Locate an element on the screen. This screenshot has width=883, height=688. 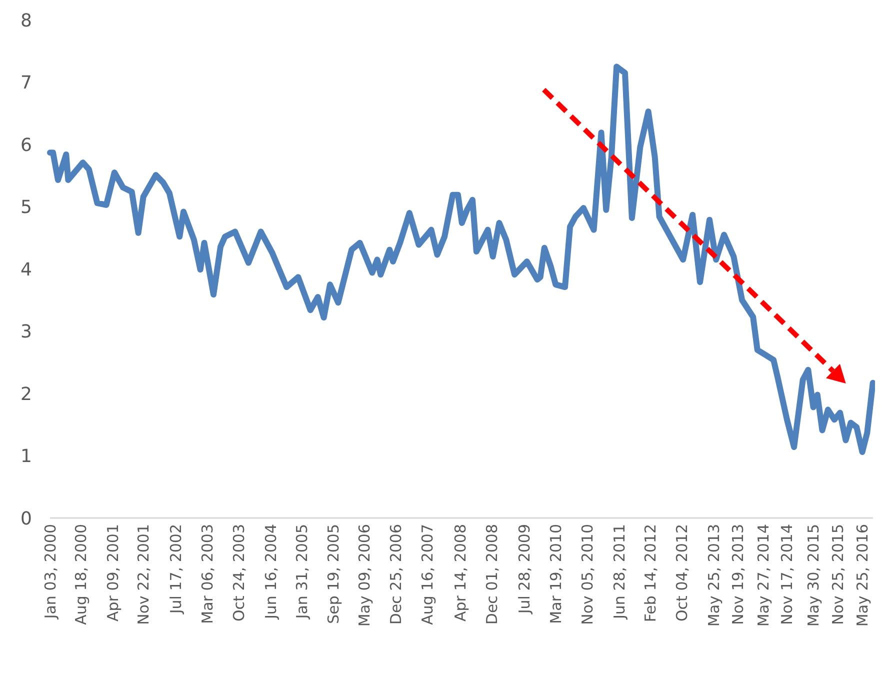
y-tick-label: 4 is located at coordinates (26, 269).